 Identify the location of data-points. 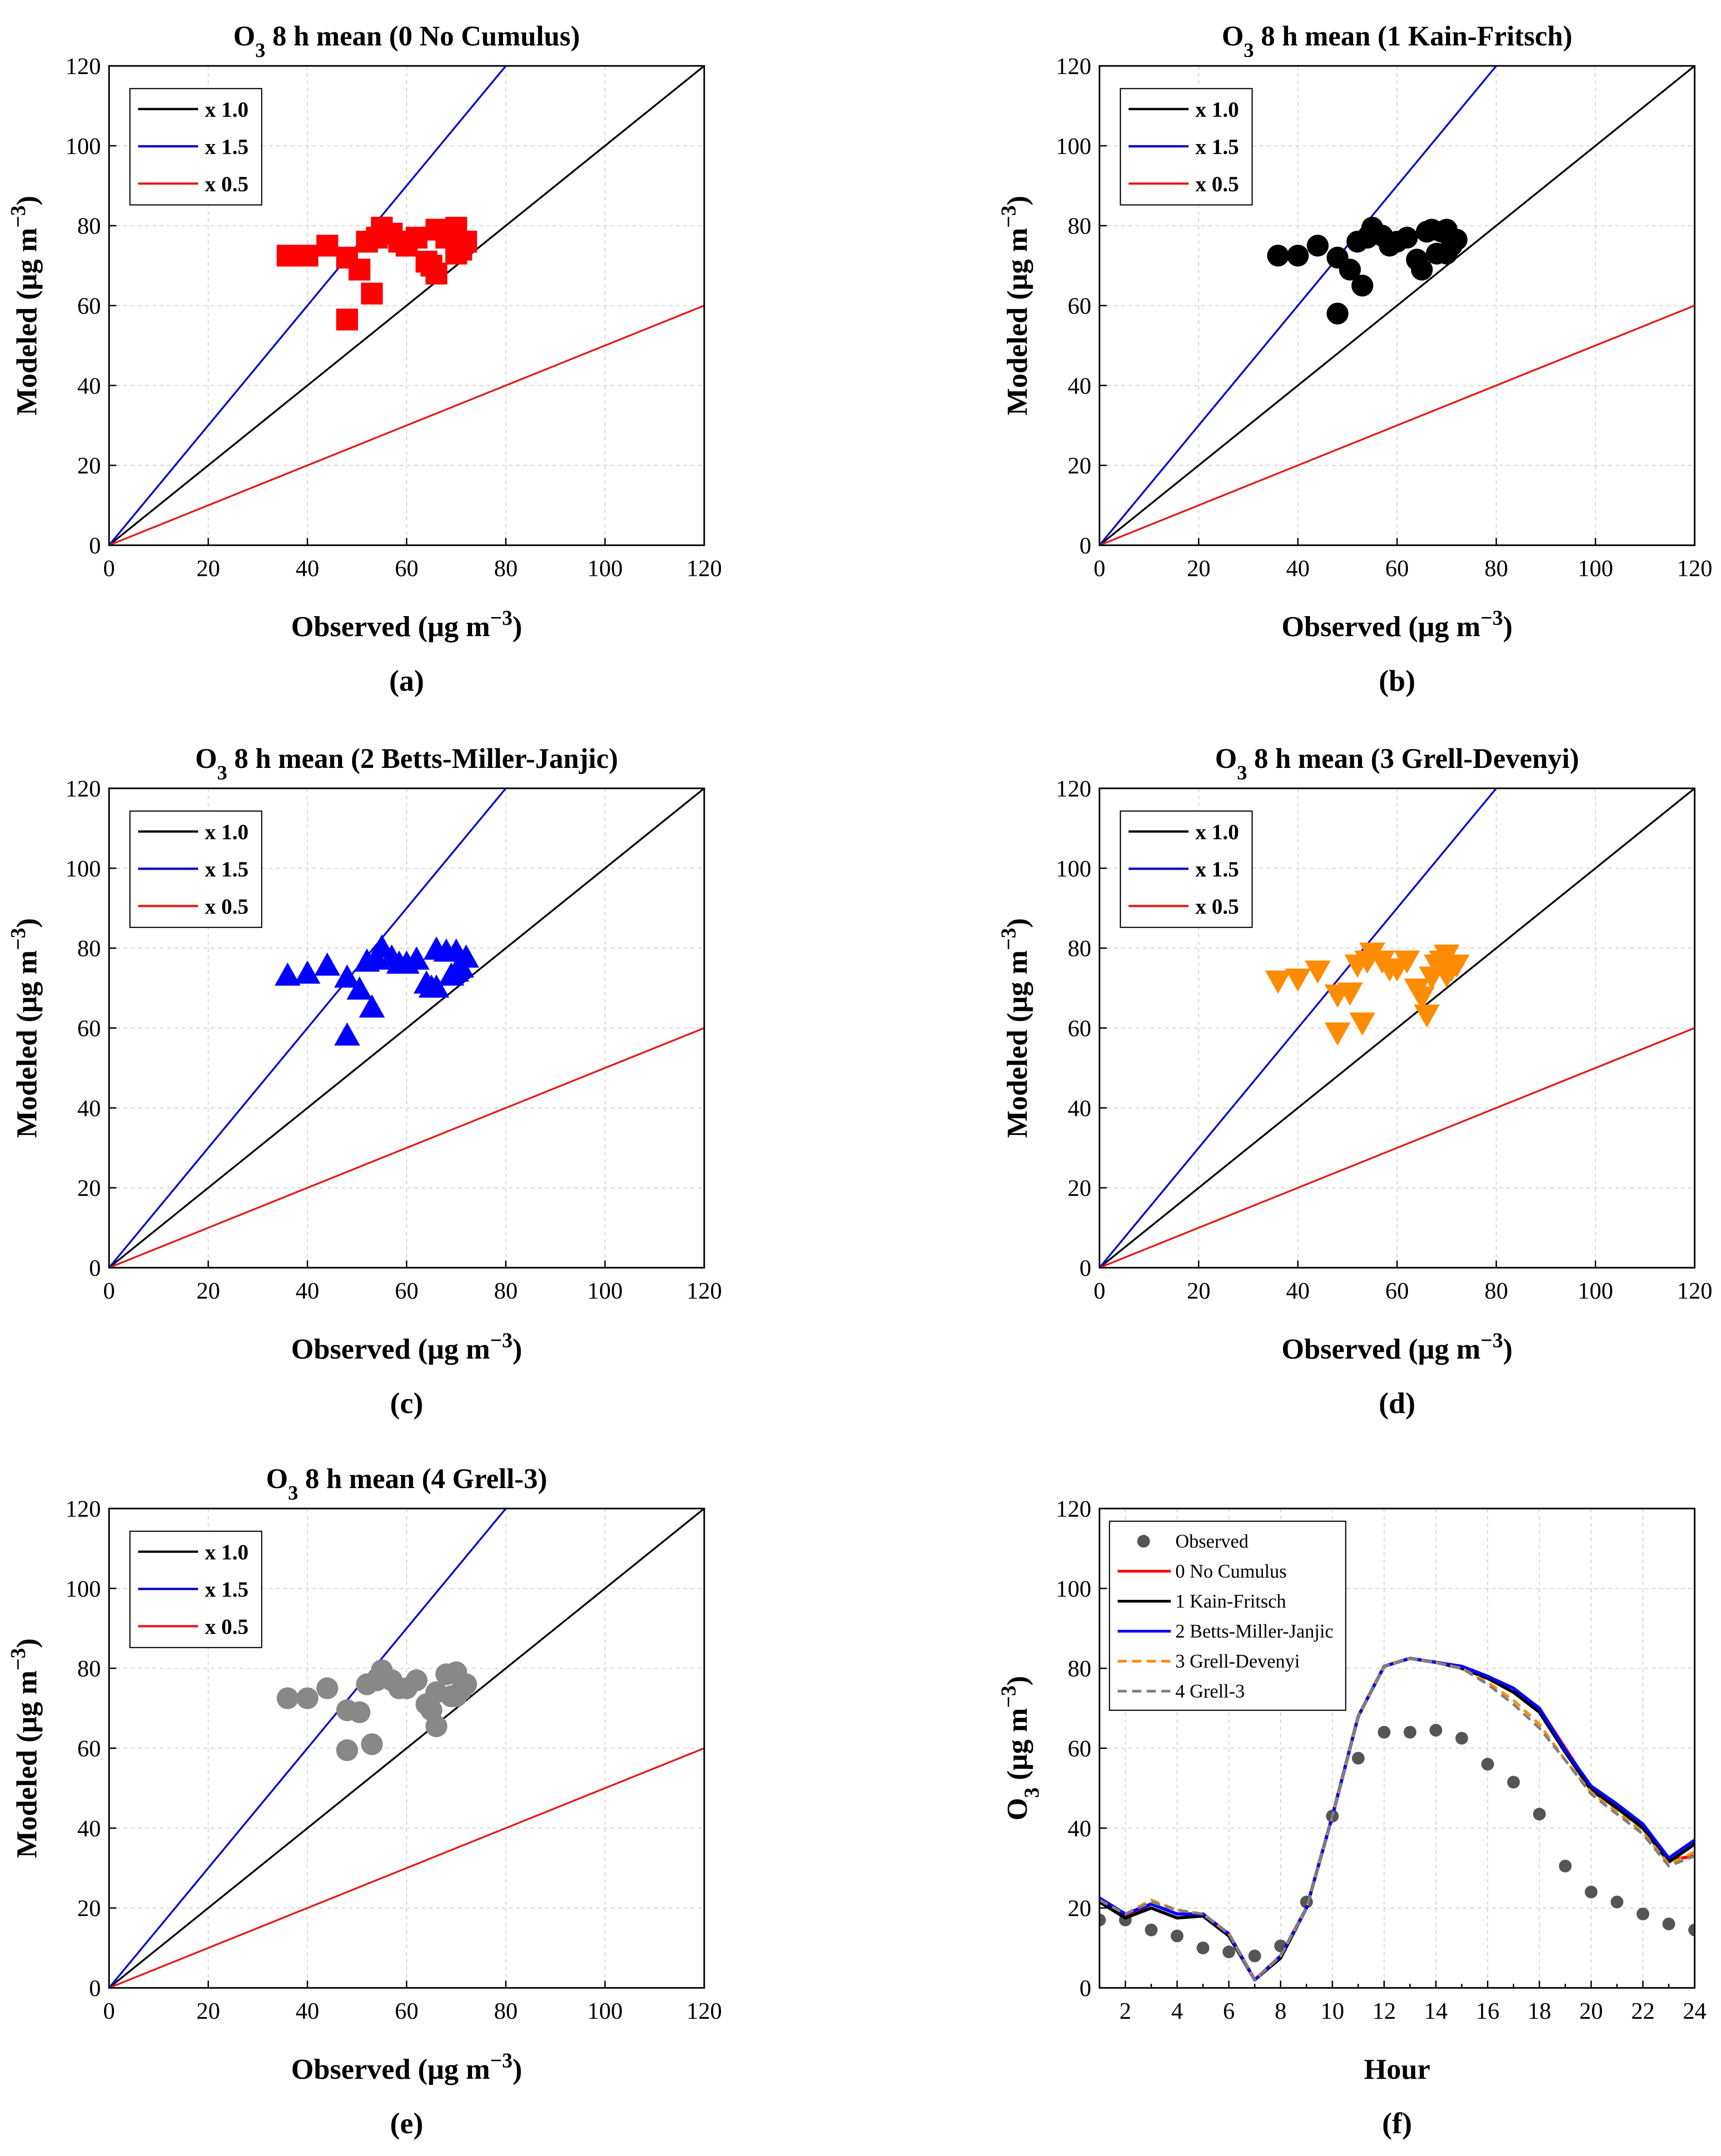
(377, 1710).